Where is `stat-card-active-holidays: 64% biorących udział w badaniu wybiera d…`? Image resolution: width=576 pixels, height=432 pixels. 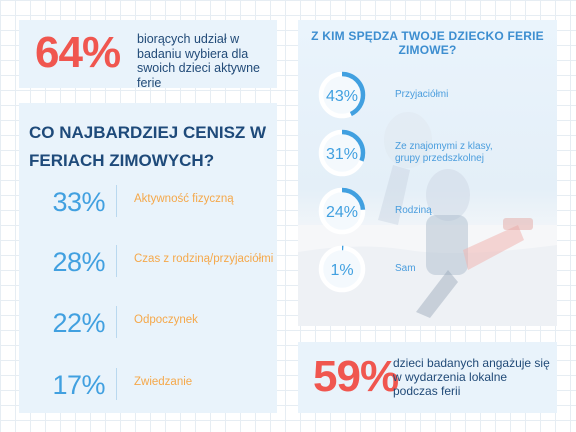 stat-card-active-holidays: 64% biorących udział w badaniu wybiera d… is located at coordinates (148, 55).